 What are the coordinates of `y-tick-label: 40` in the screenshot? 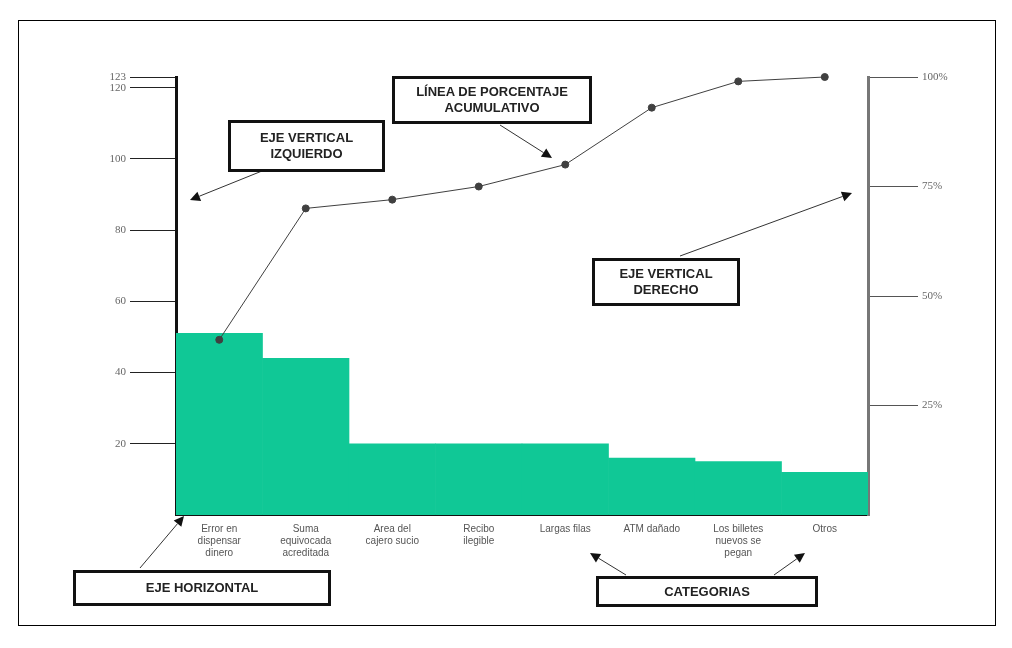 It's located at (121, 371).